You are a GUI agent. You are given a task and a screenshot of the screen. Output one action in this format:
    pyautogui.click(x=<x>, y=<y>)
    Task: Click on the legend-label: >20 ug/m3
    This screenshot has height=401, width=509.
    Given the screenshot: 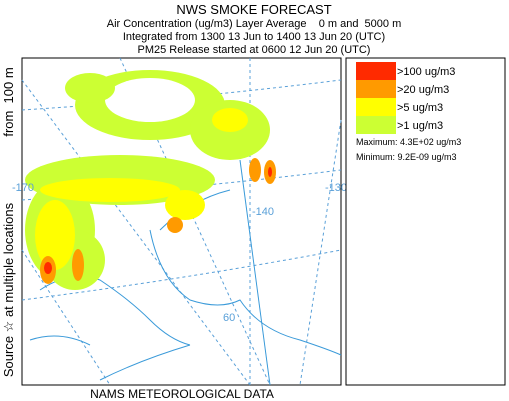 What is the action you would take?
    pyautogui.click(x=423, y=90)
    